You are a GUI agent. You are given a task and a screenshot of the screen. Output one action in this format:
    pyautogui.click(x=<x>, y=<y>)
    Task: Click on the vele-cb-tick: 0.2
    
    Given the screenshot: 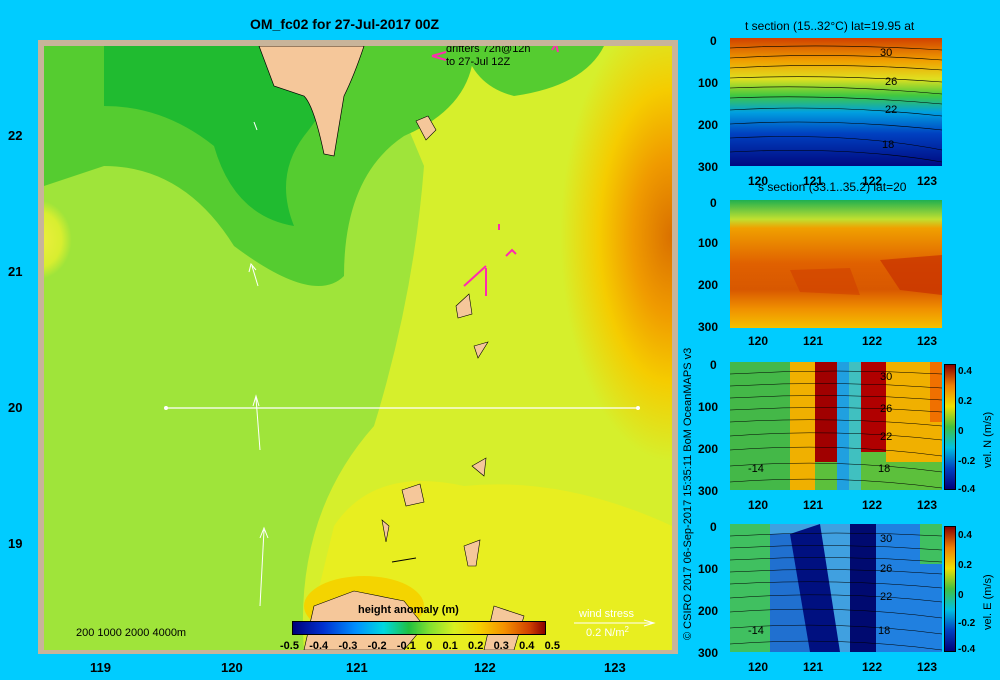 What is the action you would take?
    pyautogui.click(x=965, y=565)
    